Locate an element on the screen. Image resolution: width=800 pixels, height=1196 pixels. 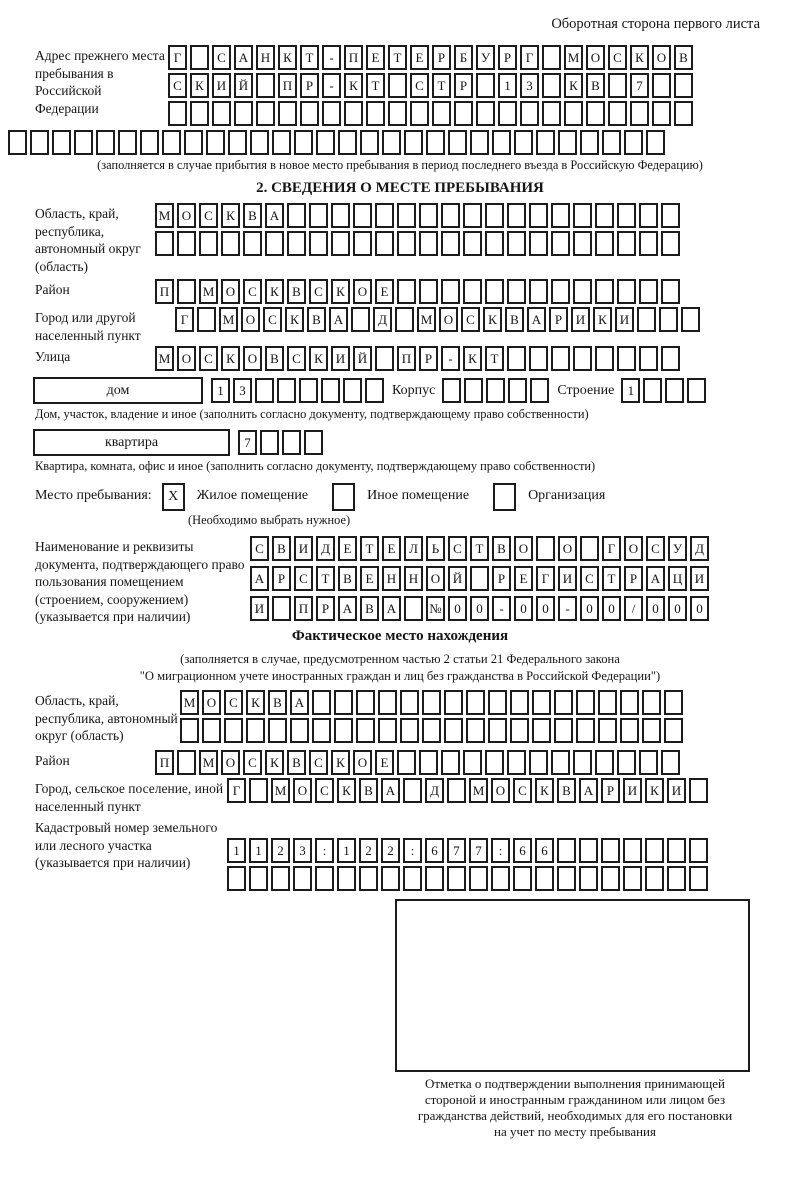
char-box: 2 is located at coordinates (390, 850).